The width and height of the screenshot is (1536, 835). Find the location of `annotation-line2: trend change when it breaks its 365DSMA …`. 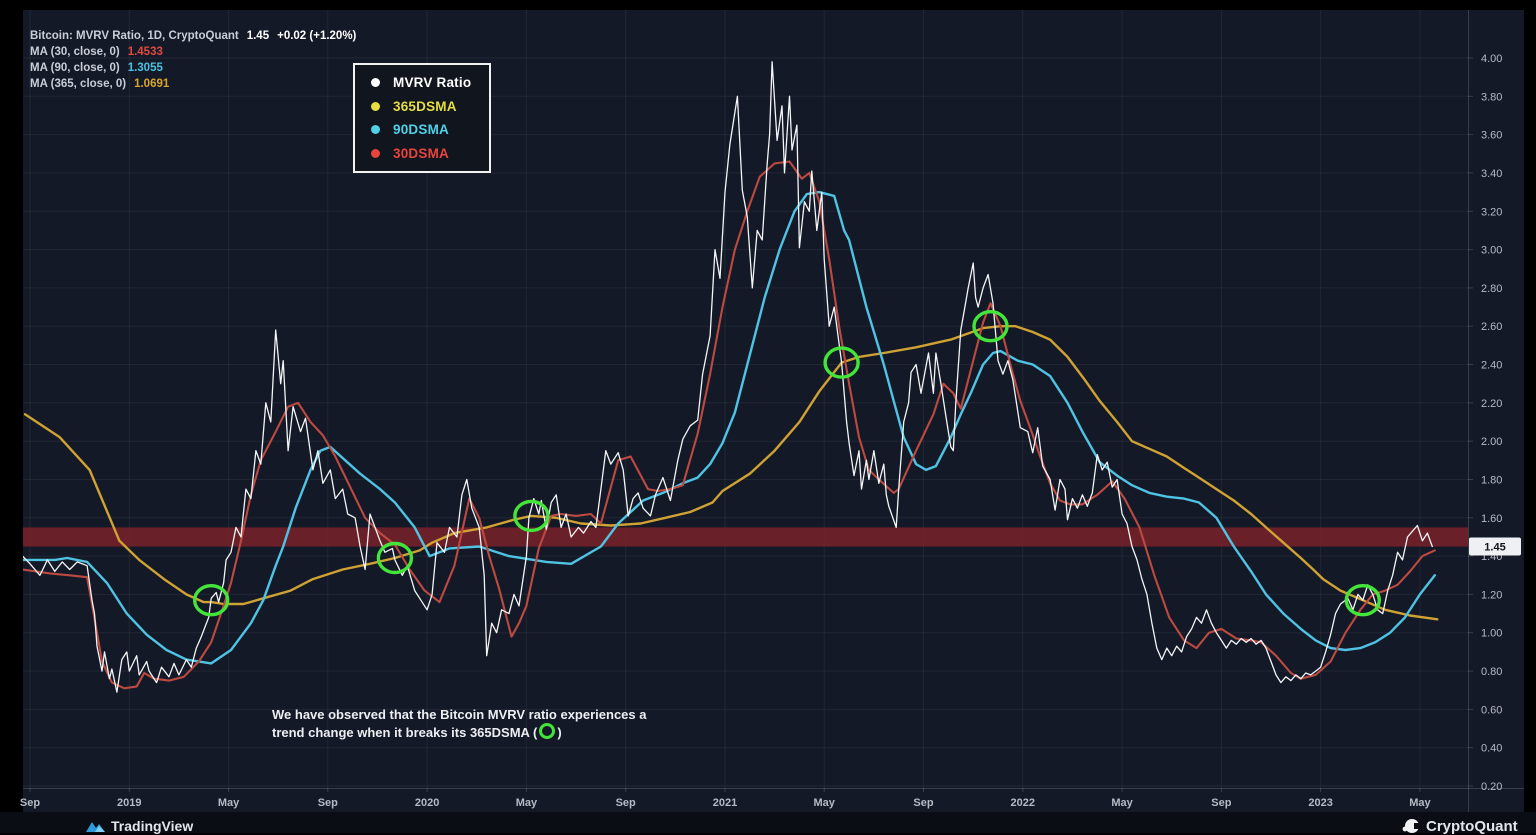

annotation-line2: trend change when it breaks its 365DSMA … is located at coordinates (417, 731).